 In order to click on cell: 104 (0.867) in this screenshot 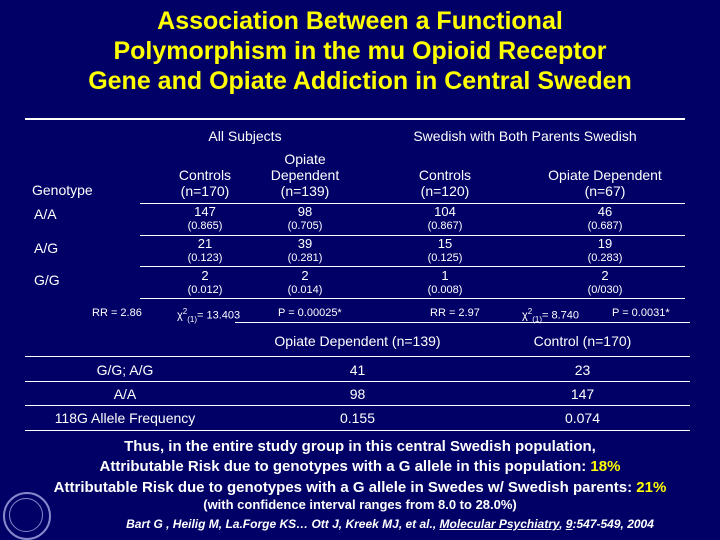, I will do `click(445, 218)`.